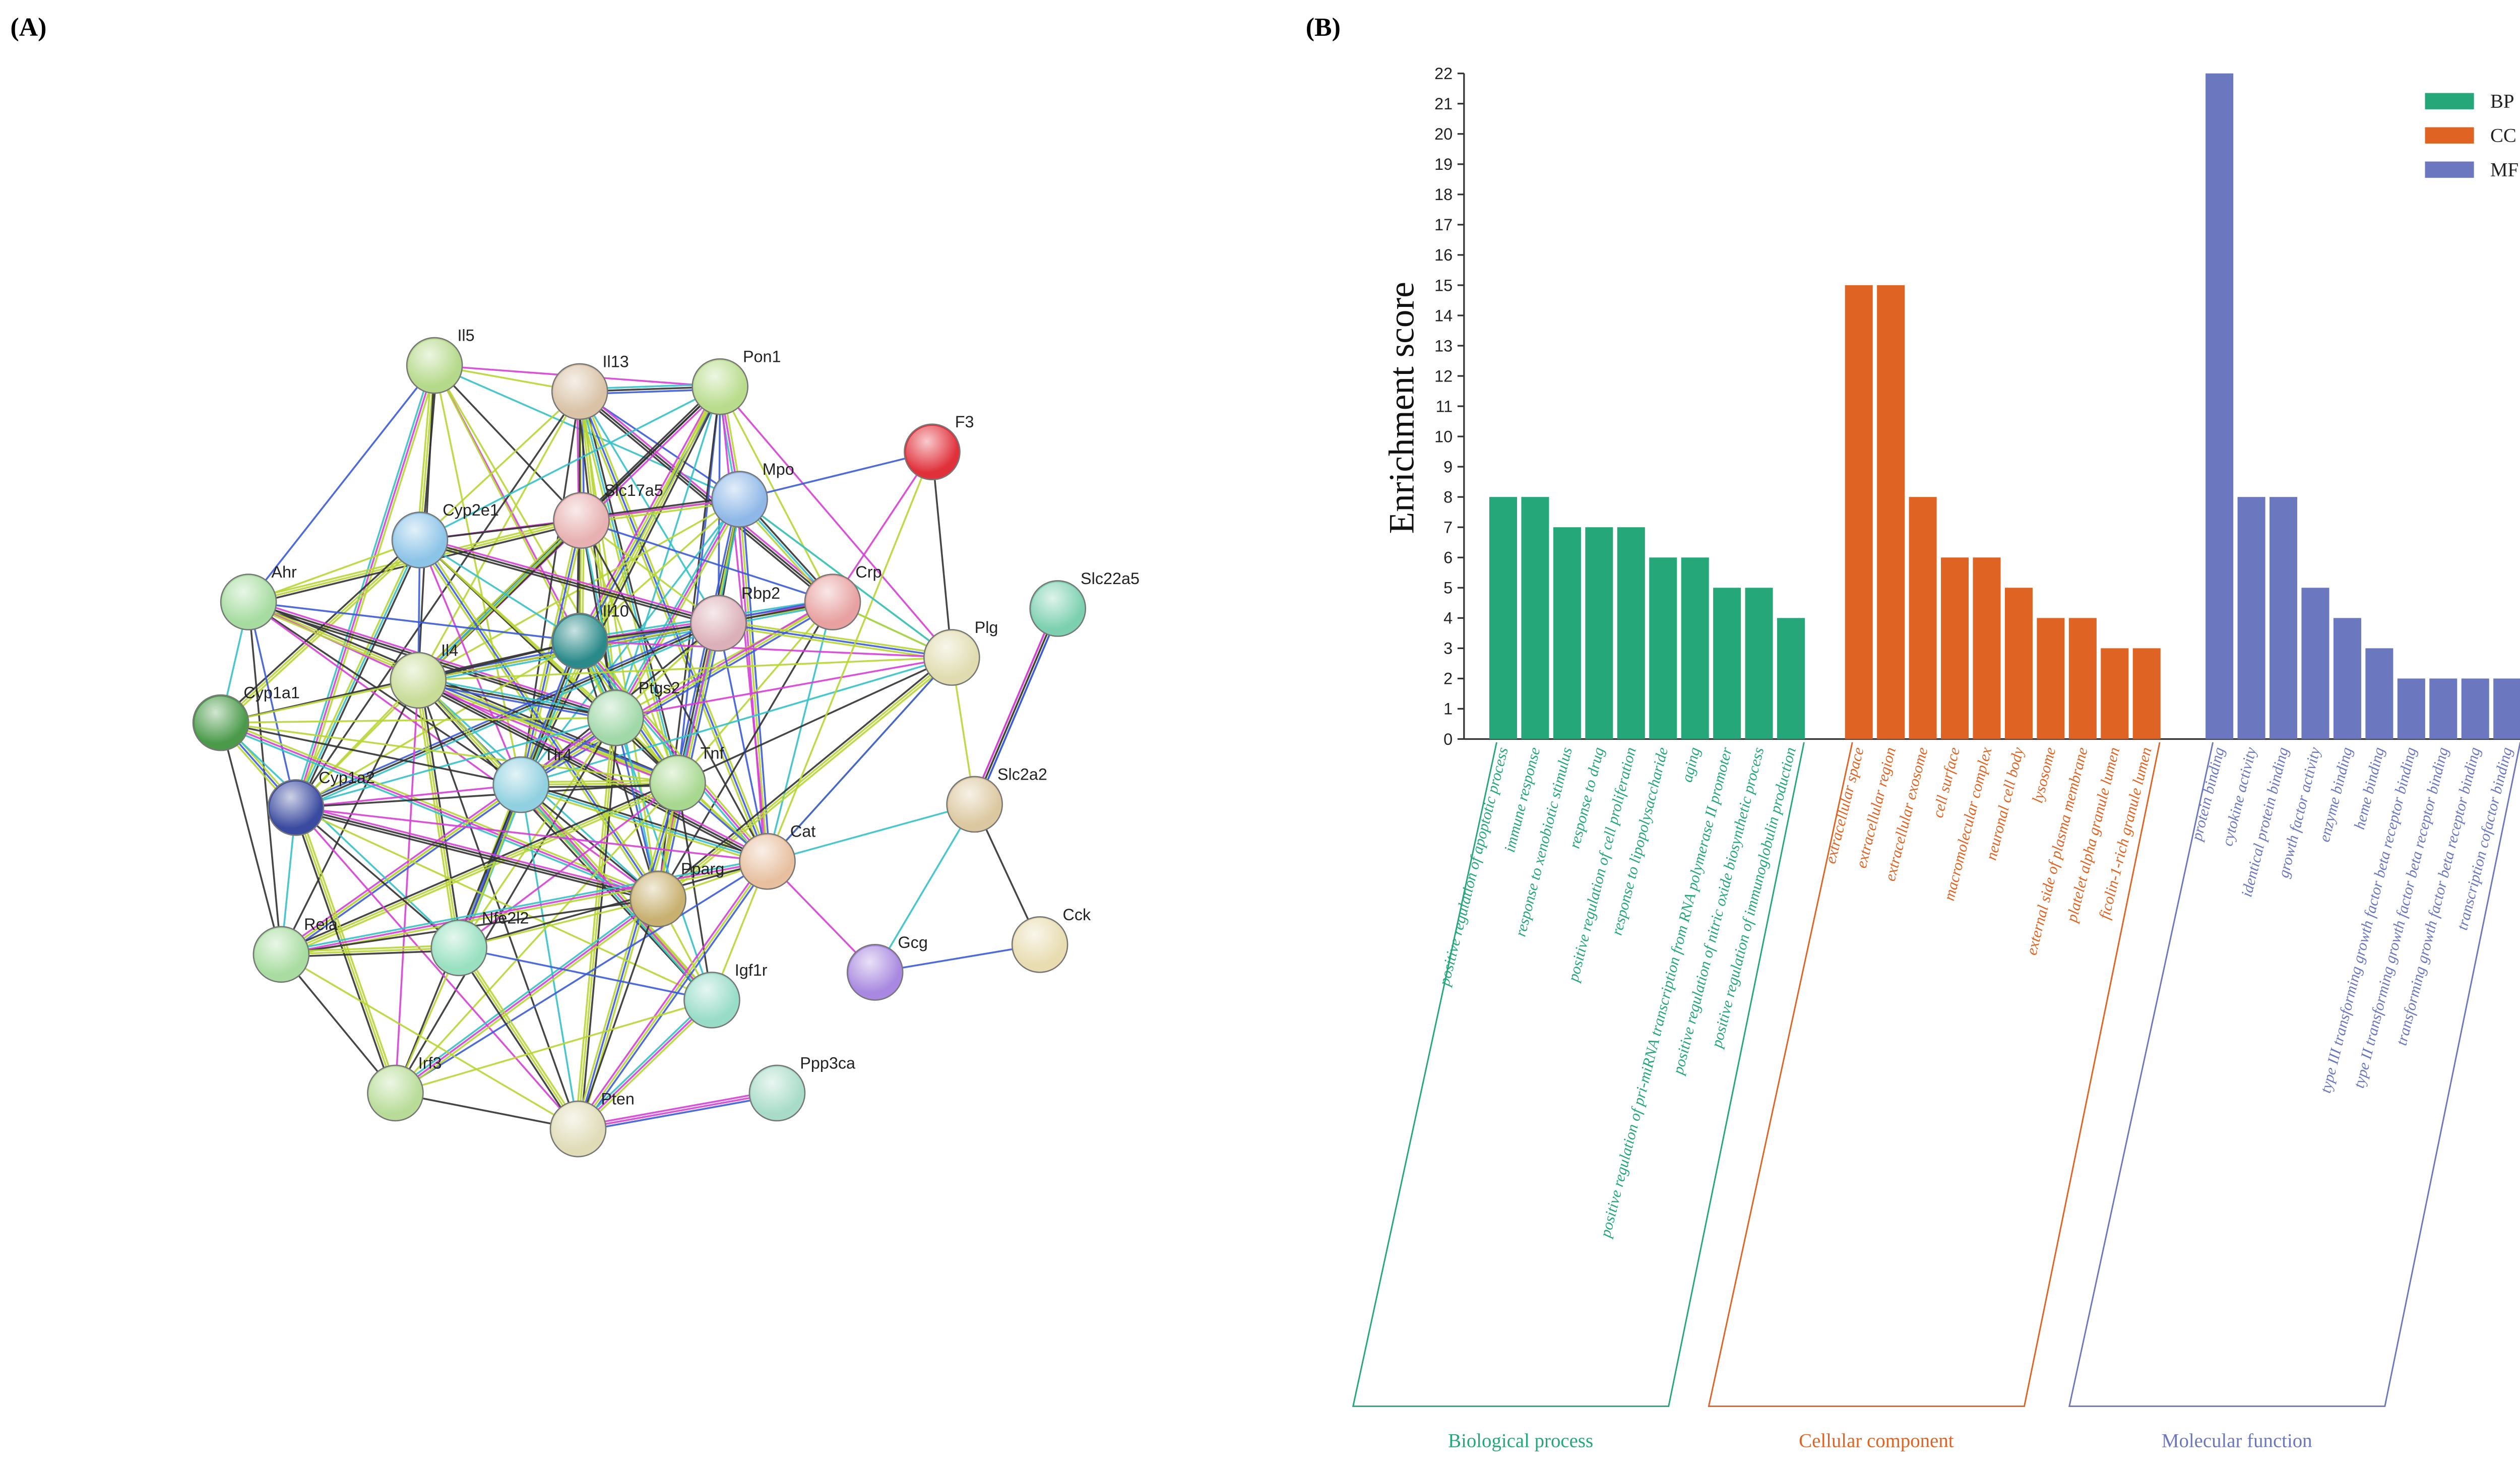 The height and width of the screenshot is (1465, 2520). I want to click on node-label: Pon1, so click(762, 357).